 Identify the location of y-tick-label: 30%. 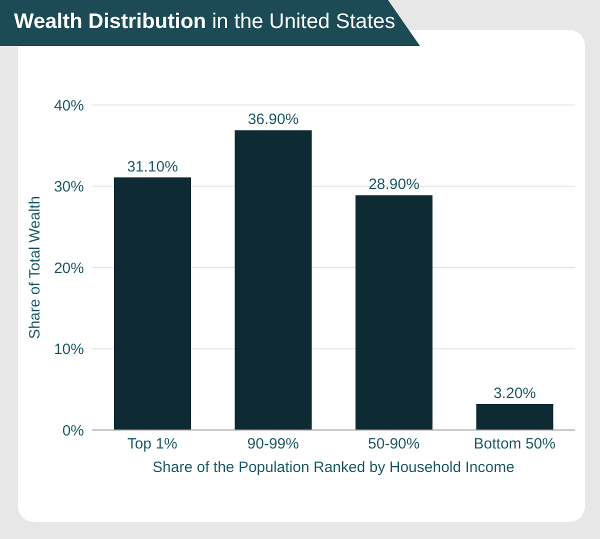
(69, 187).